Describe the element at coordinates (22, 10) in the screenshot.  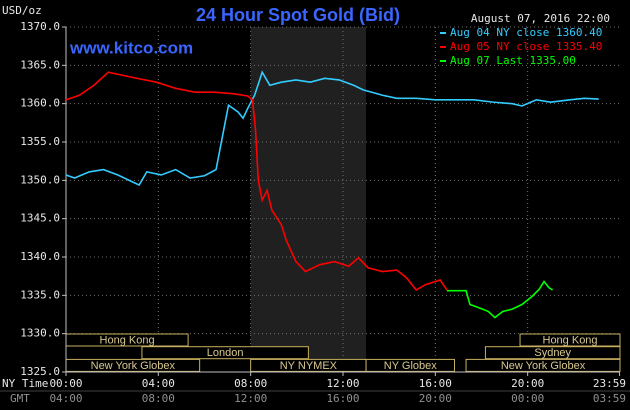
I see `unit-label: USD/oz` at that location.